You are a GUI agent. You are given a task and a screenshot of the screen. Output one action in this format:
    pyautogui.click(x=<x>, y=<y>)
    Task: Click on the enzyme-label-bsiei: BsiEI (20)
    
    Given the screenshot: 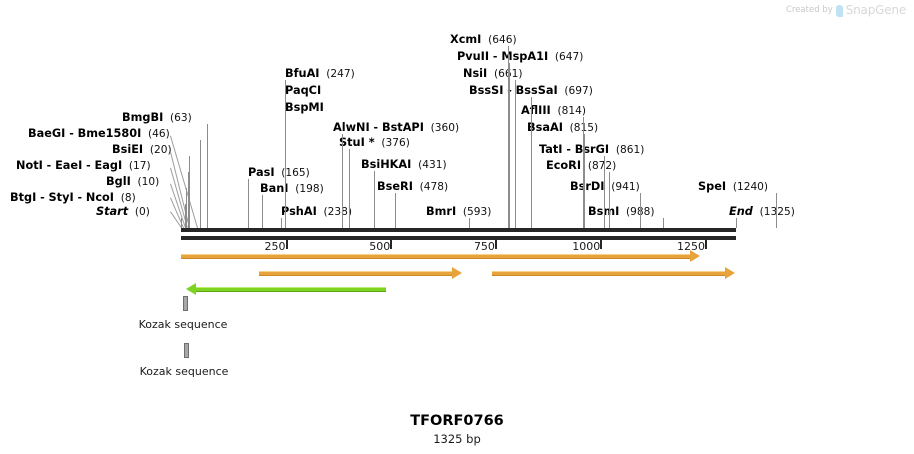 What is the action you would take?
    pyautogui.click(x=142, y=150)
    